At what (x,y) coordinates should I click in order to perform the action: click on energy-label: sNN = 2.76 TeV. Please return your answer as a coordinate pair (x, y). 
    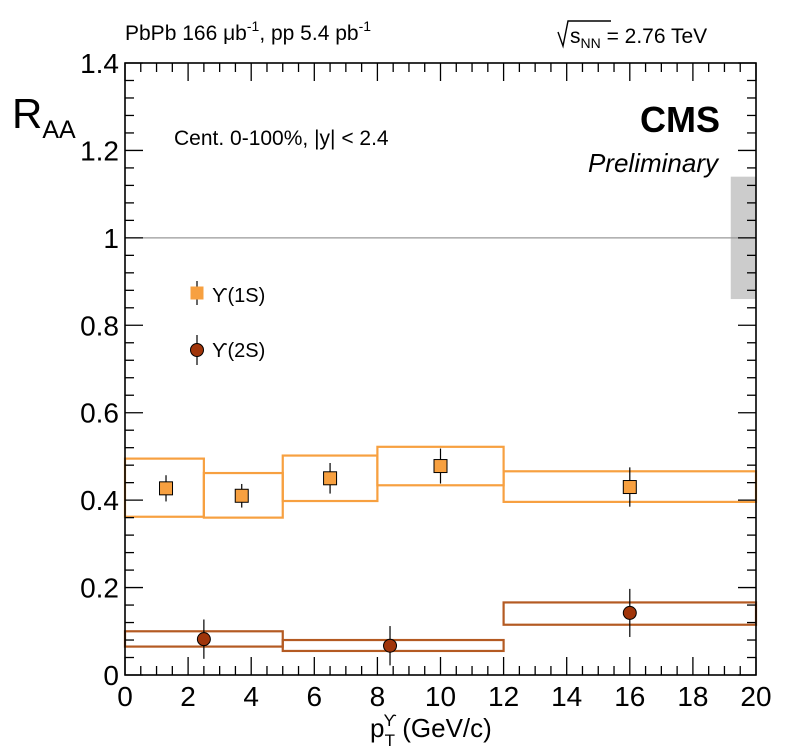
    Looking at the image, I should click on (632, 35).